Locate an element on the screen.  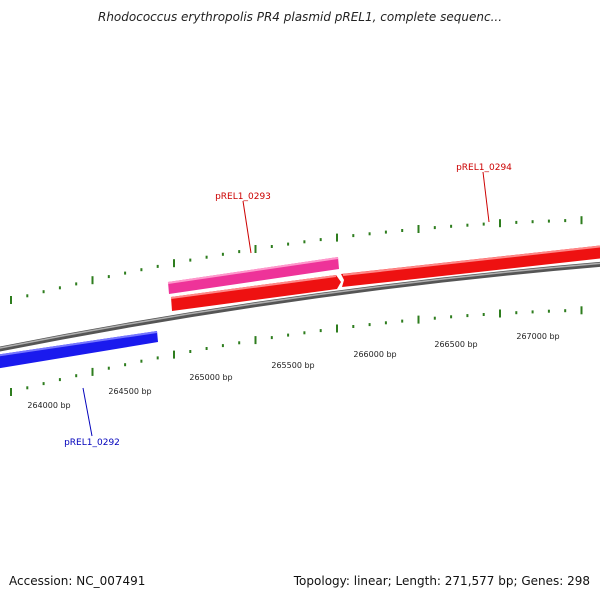
gene-pREL1_0293-highlight is located at coordinates (253, 275).